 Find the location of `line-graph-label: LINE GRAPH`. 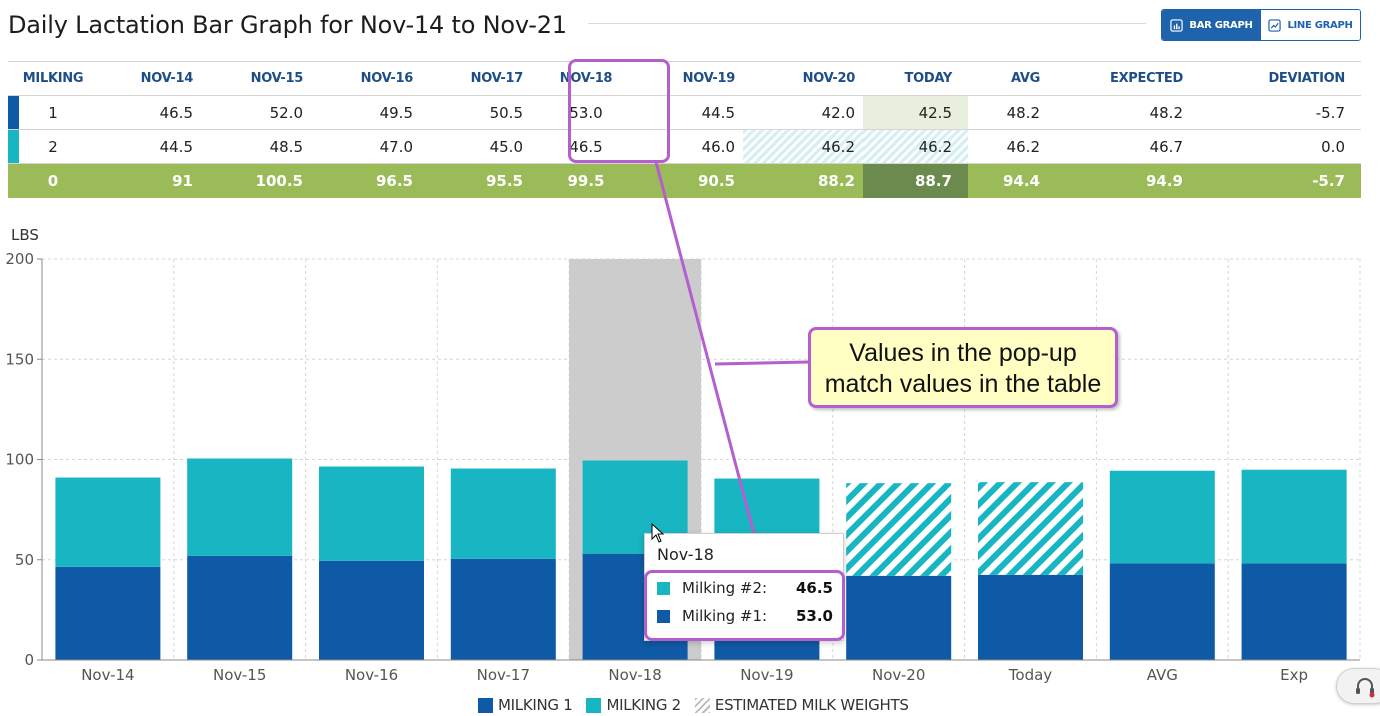

line-graph-label: LINE GRAPH is located at coordinates (1320, 25).